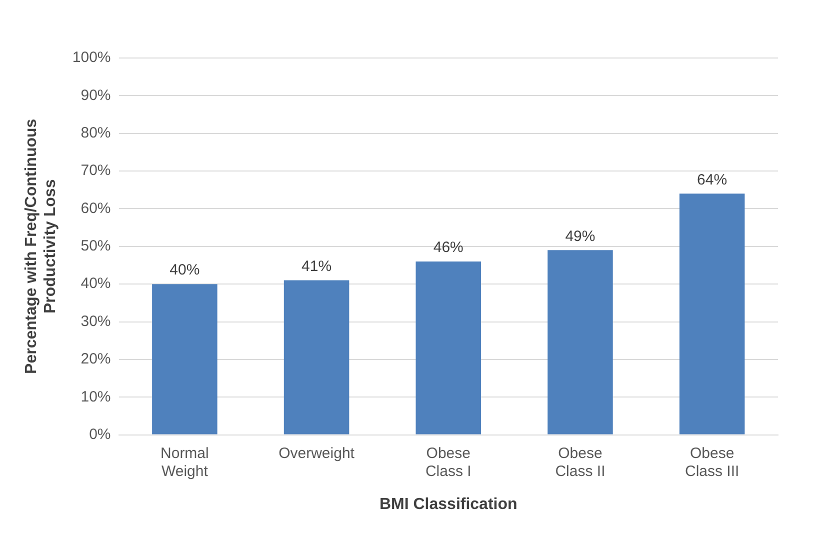 The width and height of the screenshot is (817, 539). I want to click on x-tick-label: Normal Weight, so click(184, 462).